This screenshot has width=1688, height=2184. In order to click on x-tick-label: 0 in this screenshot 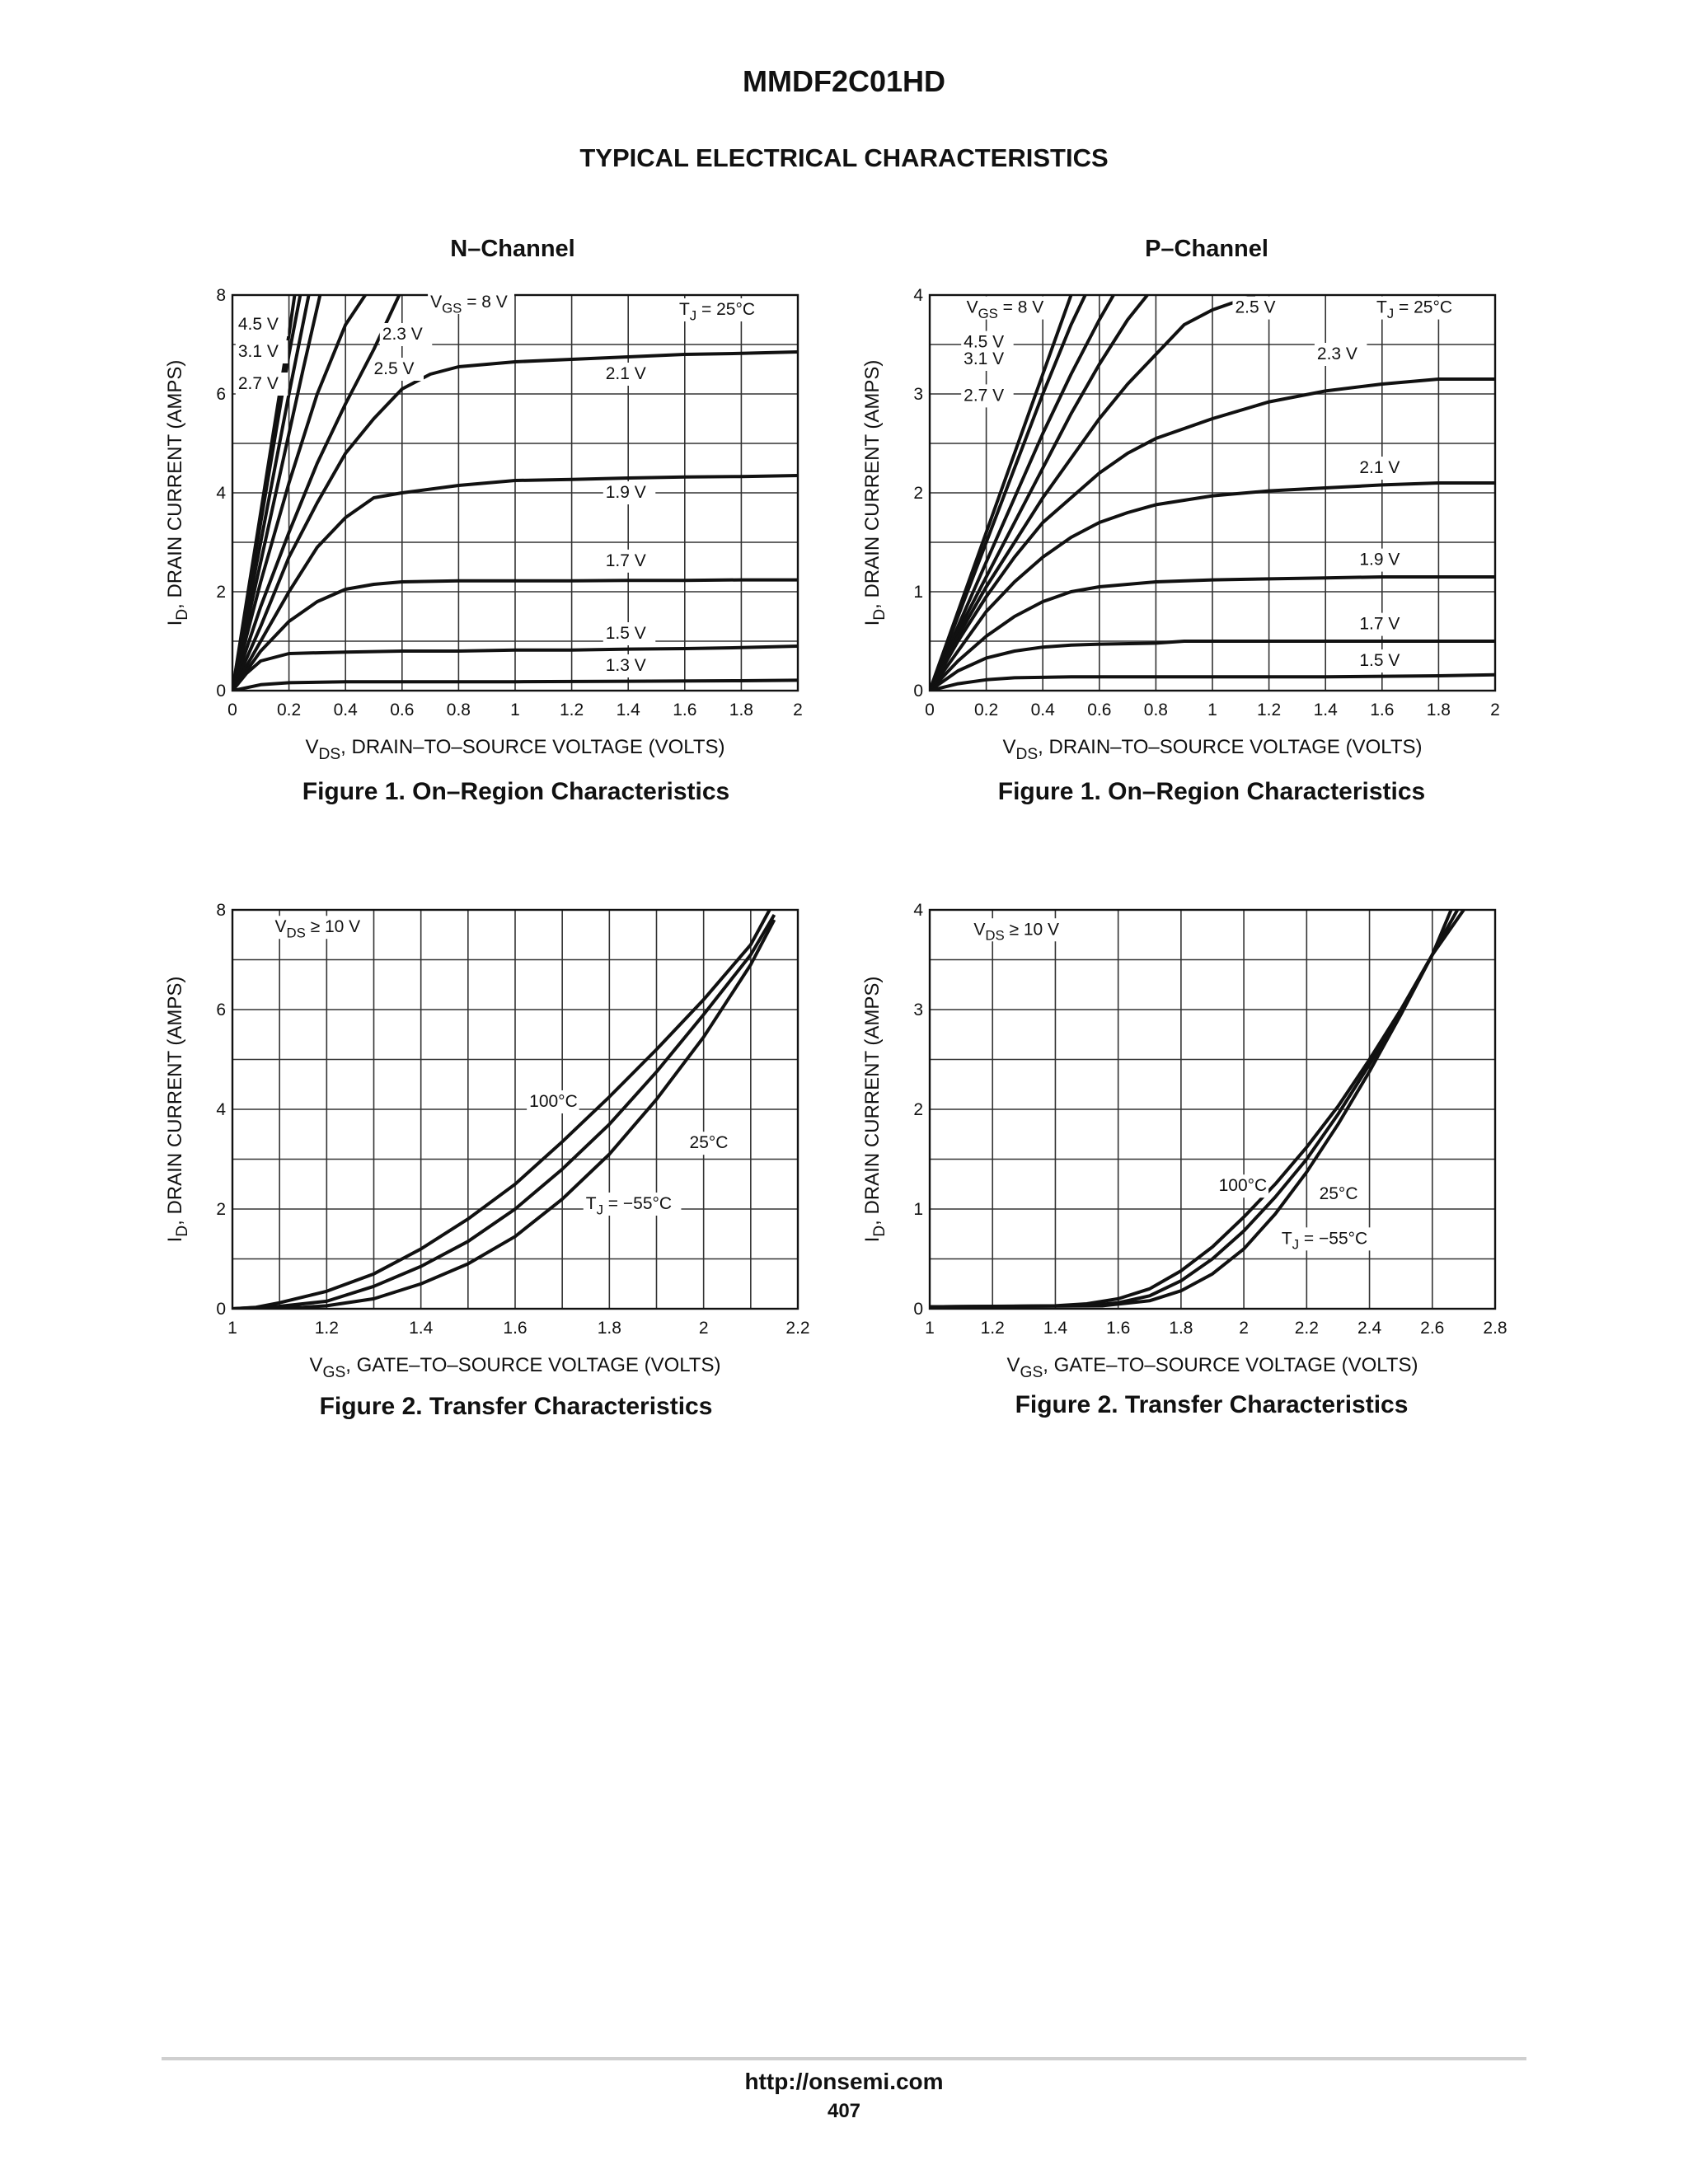, I will do `click(232, 710)`.